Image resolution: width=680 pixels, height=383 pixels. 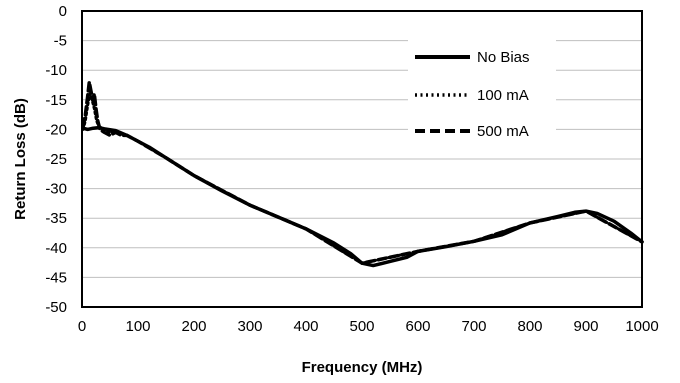 I want to click on y-tick-label-2: -10, so click(x=56, y=70).